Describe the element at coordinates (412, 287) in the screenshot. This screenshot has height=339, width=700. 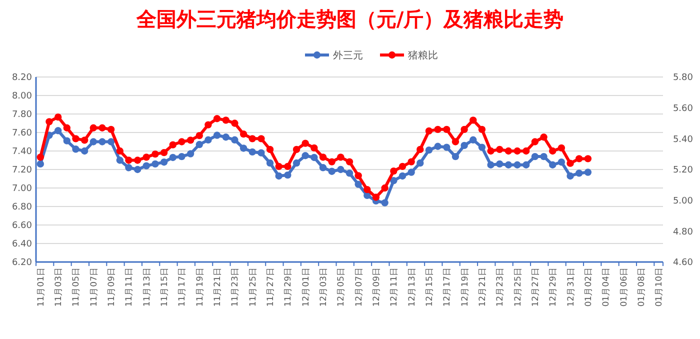
I see `x-tick-label: 12月13日` at that location.